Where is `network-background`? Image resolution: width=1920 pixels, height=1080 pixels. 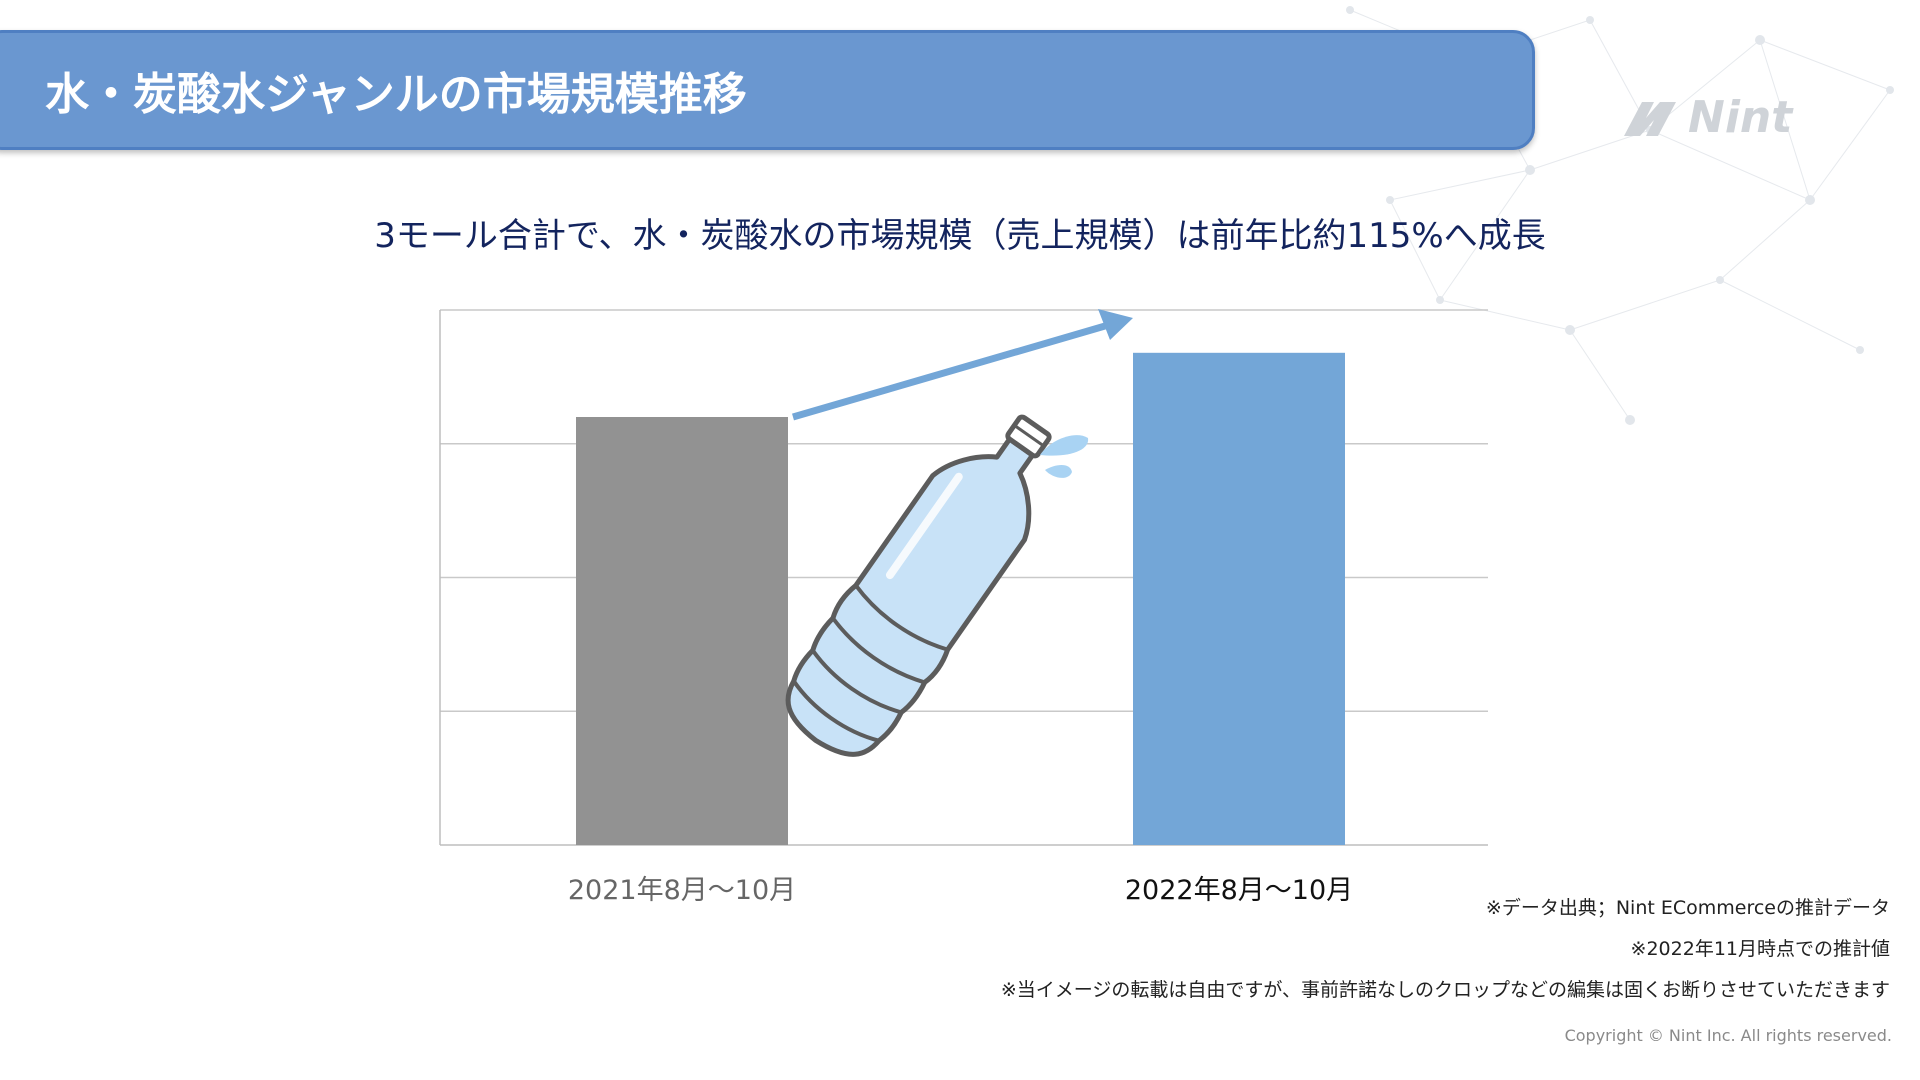 network-background is located at coordinates (1620, 215).